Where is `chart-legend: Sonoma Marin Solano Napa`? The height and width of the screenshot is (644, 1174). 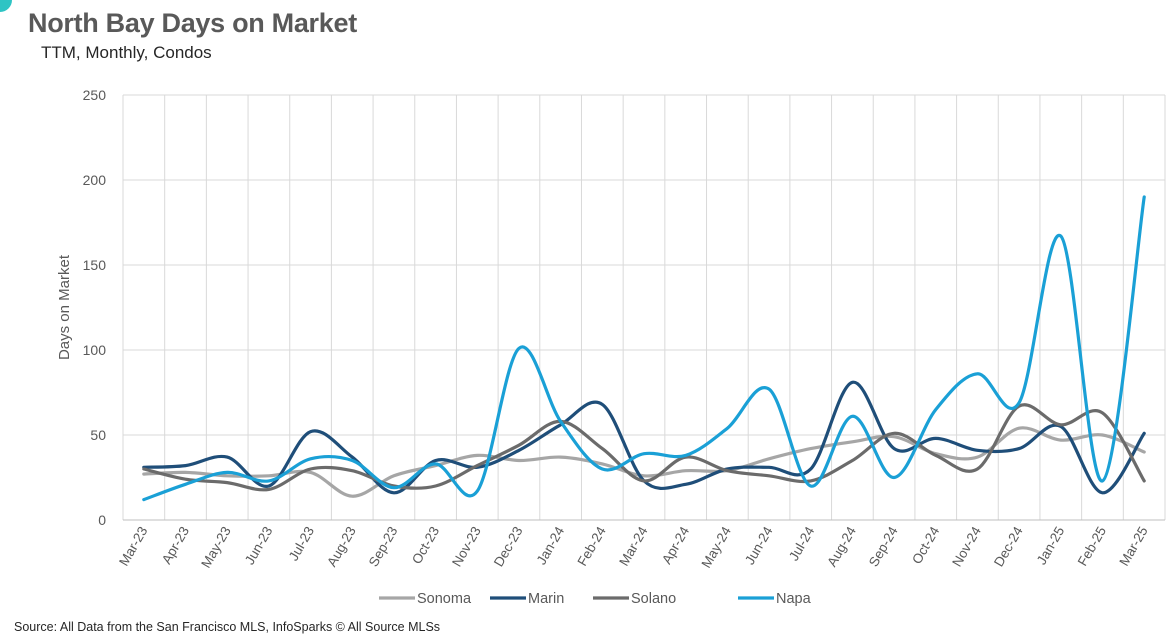
chart-legend: Sonoma Marin Solano Napa is located at coordinates (595, 599).